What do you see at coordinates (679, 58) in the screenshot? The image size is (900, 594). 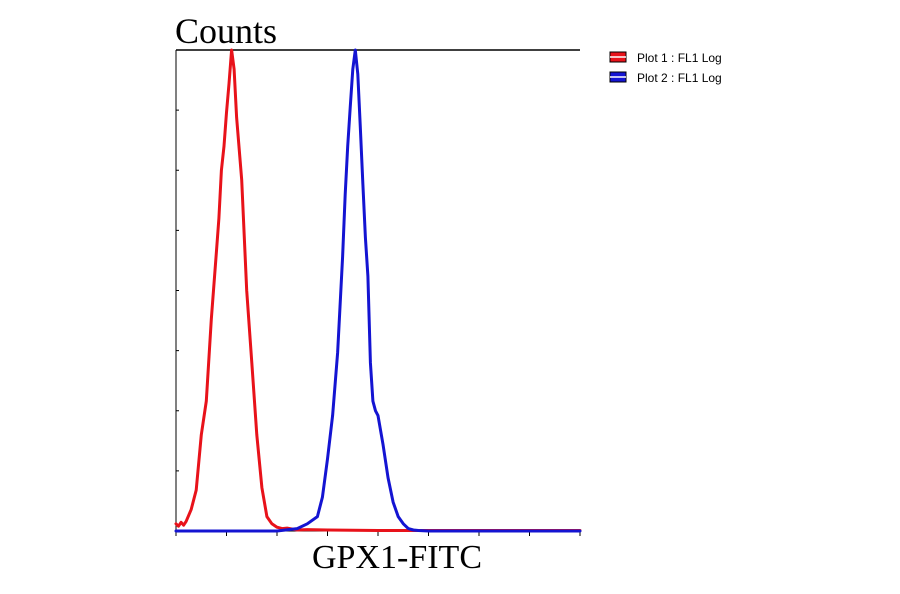 I see `legend-label-1: Plot 1 : FL1 Log` at bounding box center [679, 58].